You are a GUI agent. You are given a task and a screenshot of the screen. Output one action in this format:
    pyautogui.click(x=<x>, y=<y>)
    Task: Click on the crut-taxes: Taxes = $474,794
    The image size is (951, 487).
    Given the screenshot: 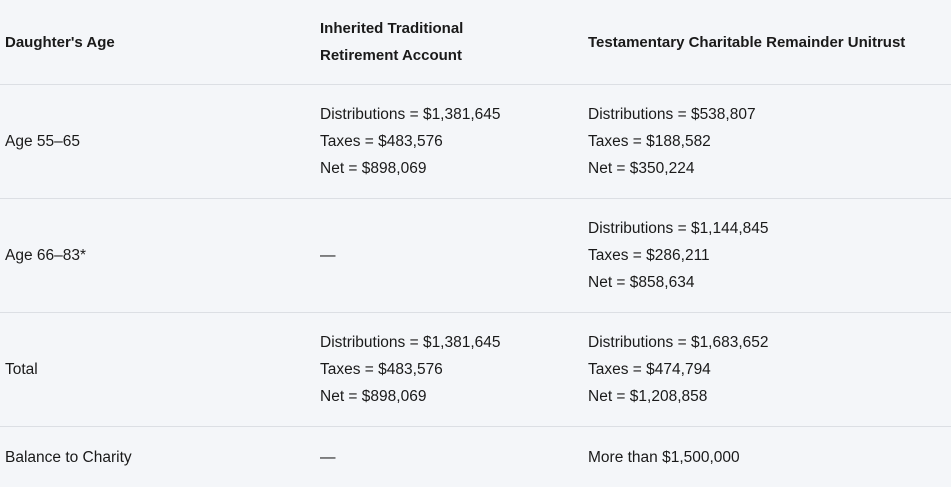 What is the action you would take?
    pyautogui.click(x=649, y=369)
    